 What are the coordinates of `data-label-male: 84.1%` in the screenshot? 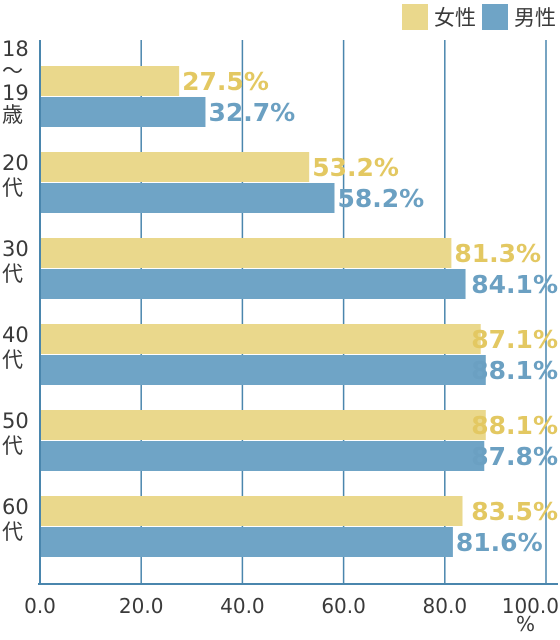 It's located at (514, 284).